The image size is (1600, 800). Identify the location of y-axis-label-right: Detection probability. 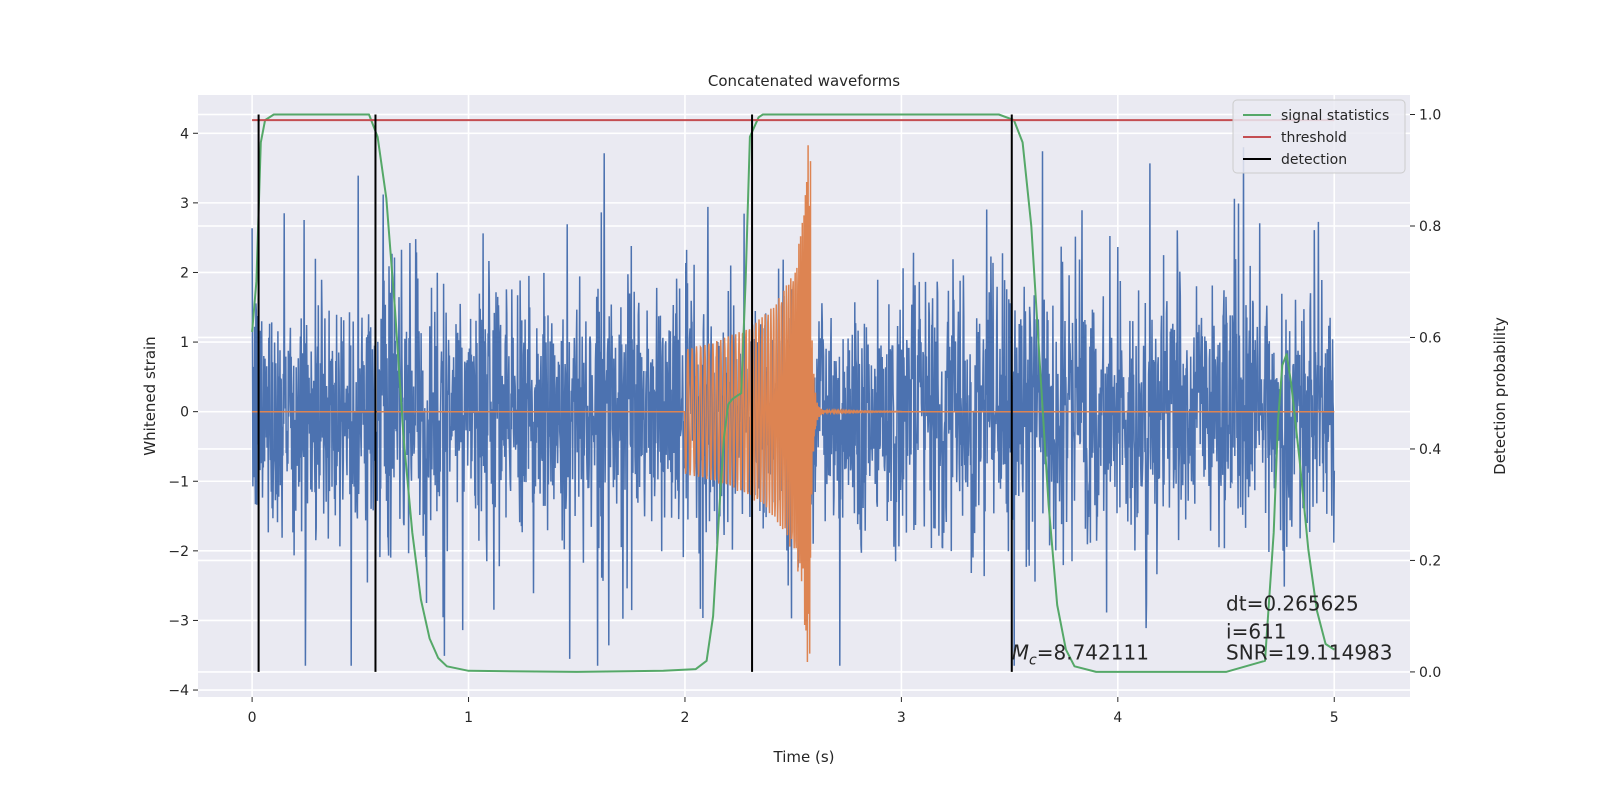
(1500, 396).